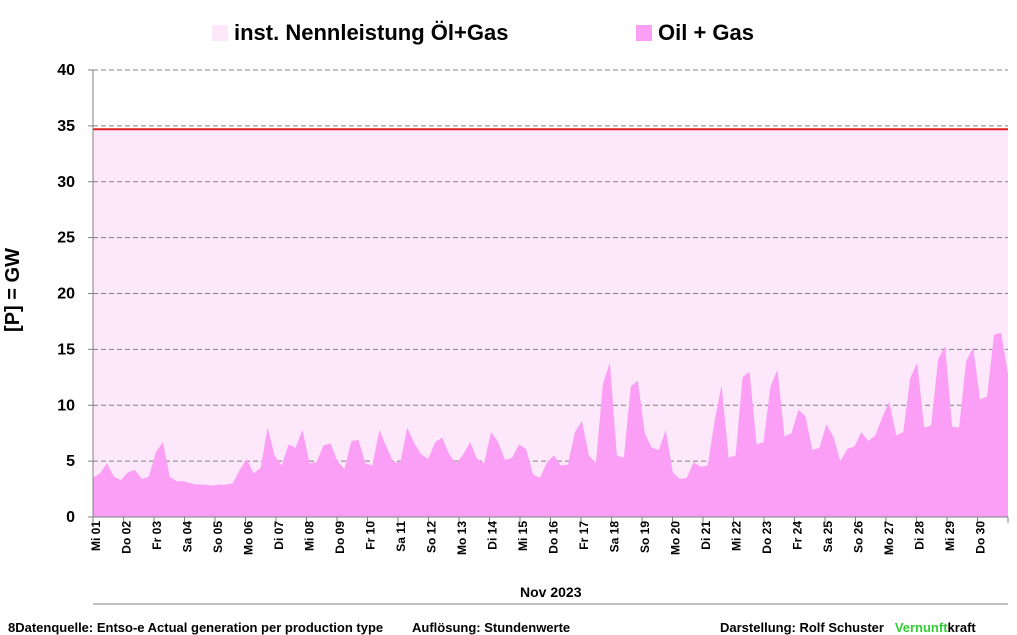 The image size is (1017, 635). I want to click on x-tick-label-fr-24: Fr 24, so click(798, 535).